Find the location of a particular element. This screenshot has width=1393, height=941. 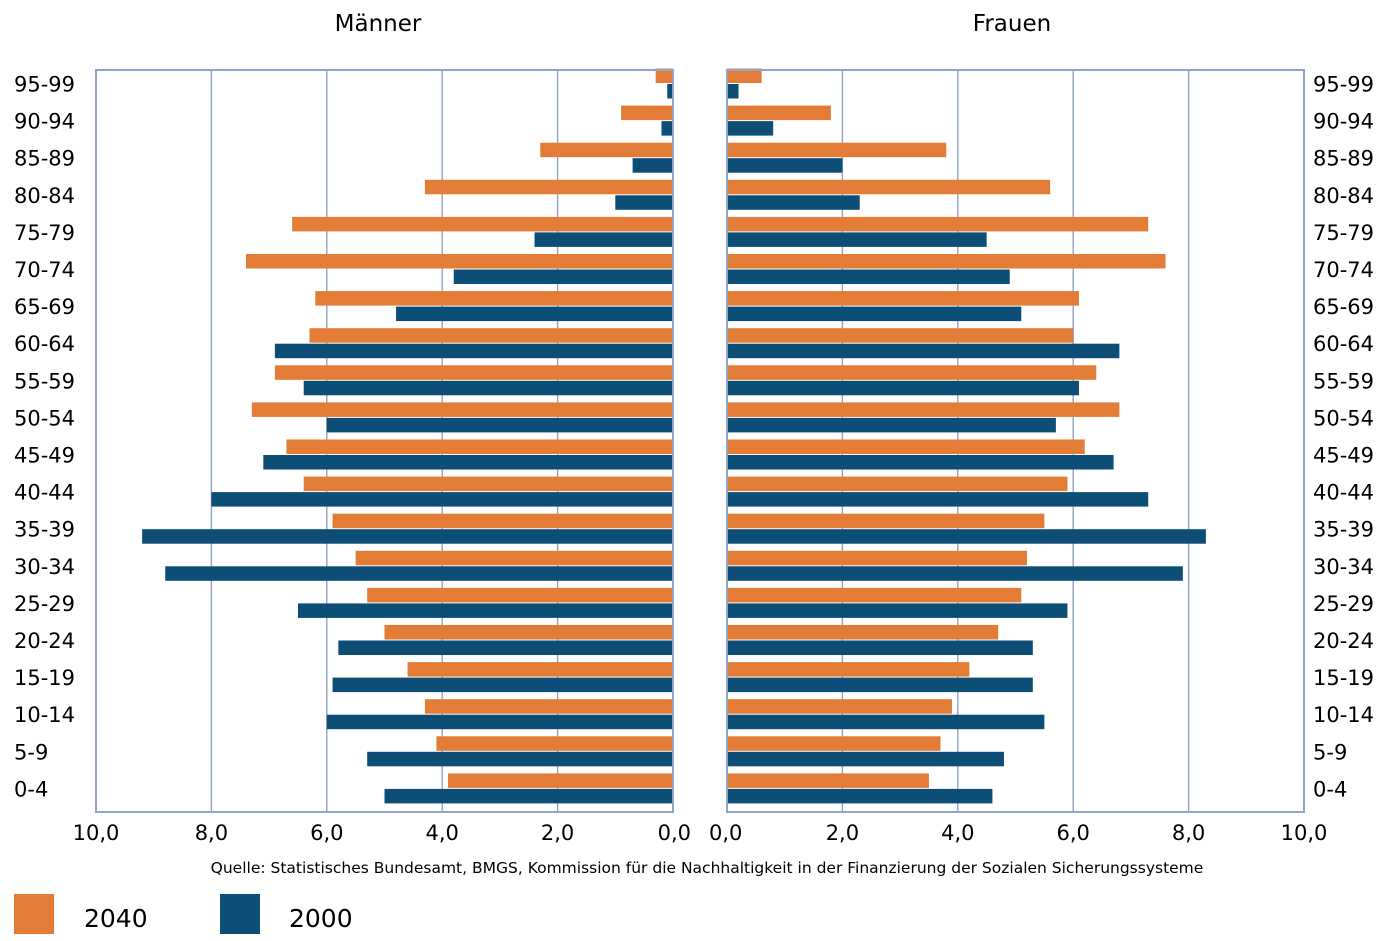

age-label-left: 15-19 is located at coordinates (44, 678).